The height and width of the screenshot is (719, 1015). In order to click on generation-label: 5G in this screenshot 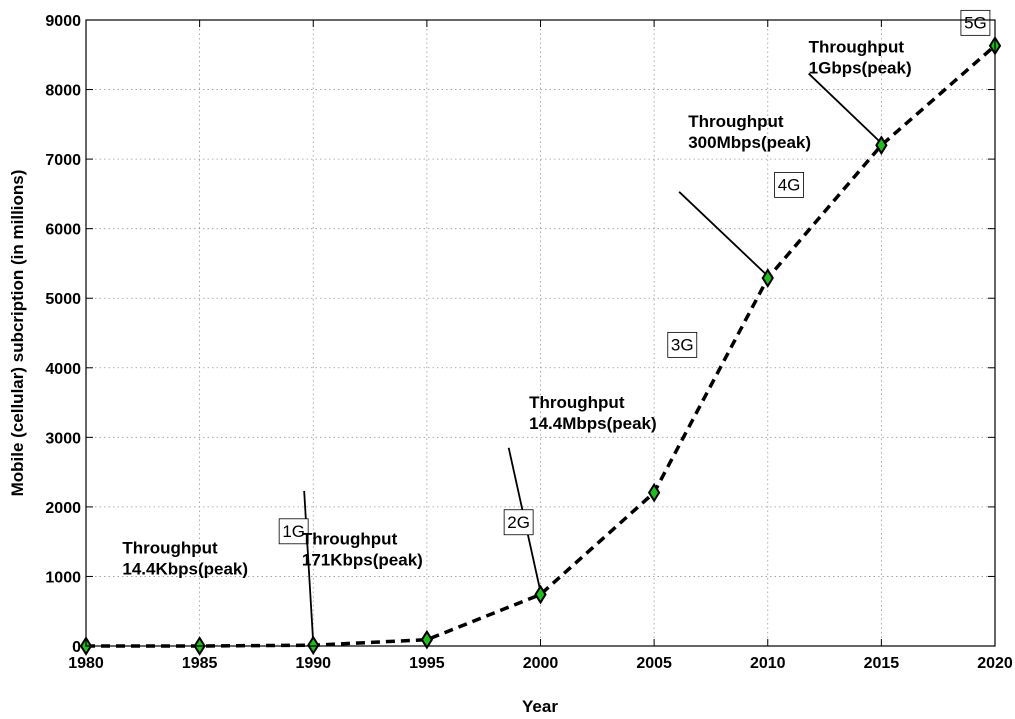, I will do `click(975, 22)`.